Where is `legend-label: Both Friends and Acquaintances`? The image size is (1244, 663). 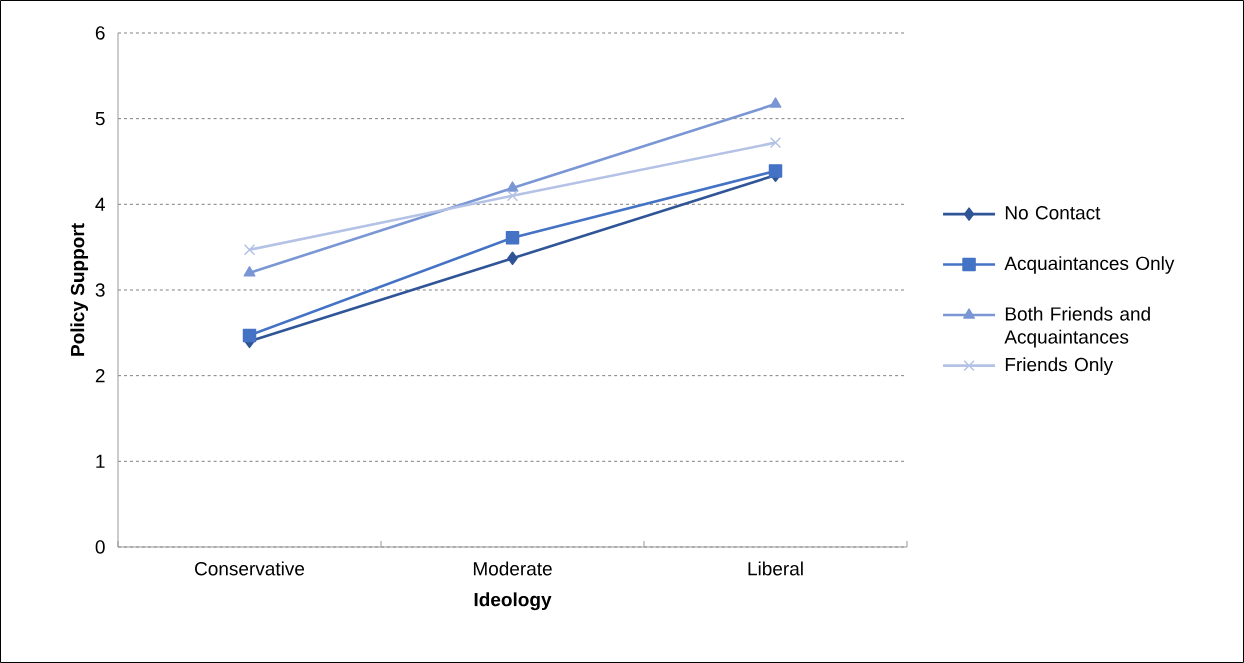
legend-label: Both Friends and Acquaintances is located at coordinates (1077, 327).